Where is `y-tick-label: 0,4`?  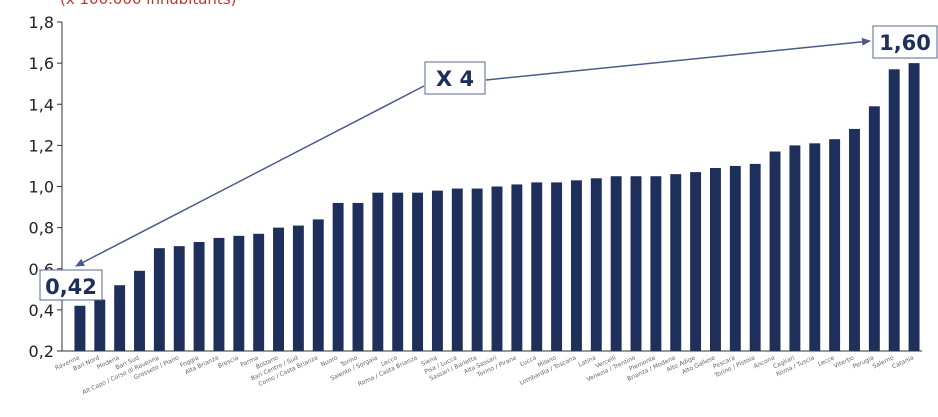 y-tick-label: 0,4 is located at coordinates (41, 310).